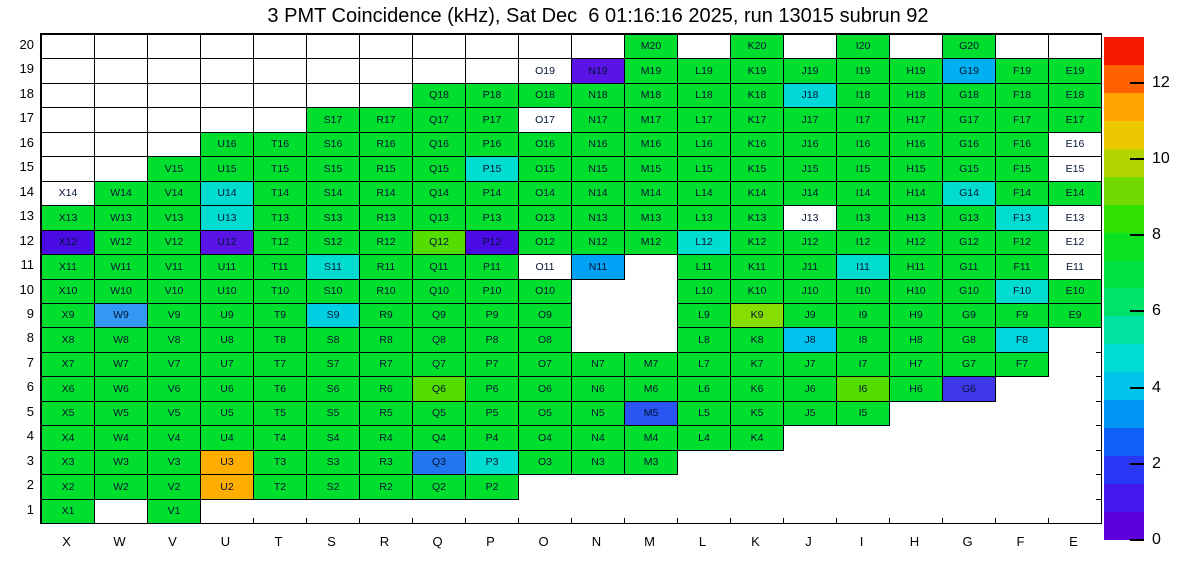  Describe the element at coordinates (333, 193) in the screenshot. I see `cell-S14: S14` at that location.